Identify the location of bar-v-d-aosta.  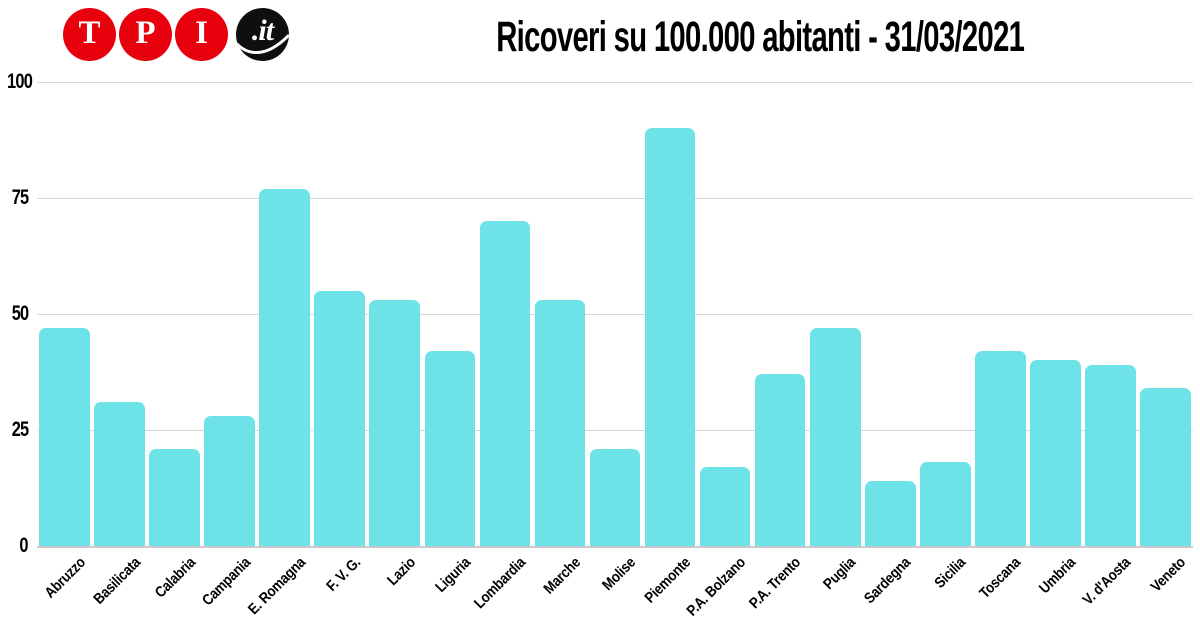
(1110, 455).